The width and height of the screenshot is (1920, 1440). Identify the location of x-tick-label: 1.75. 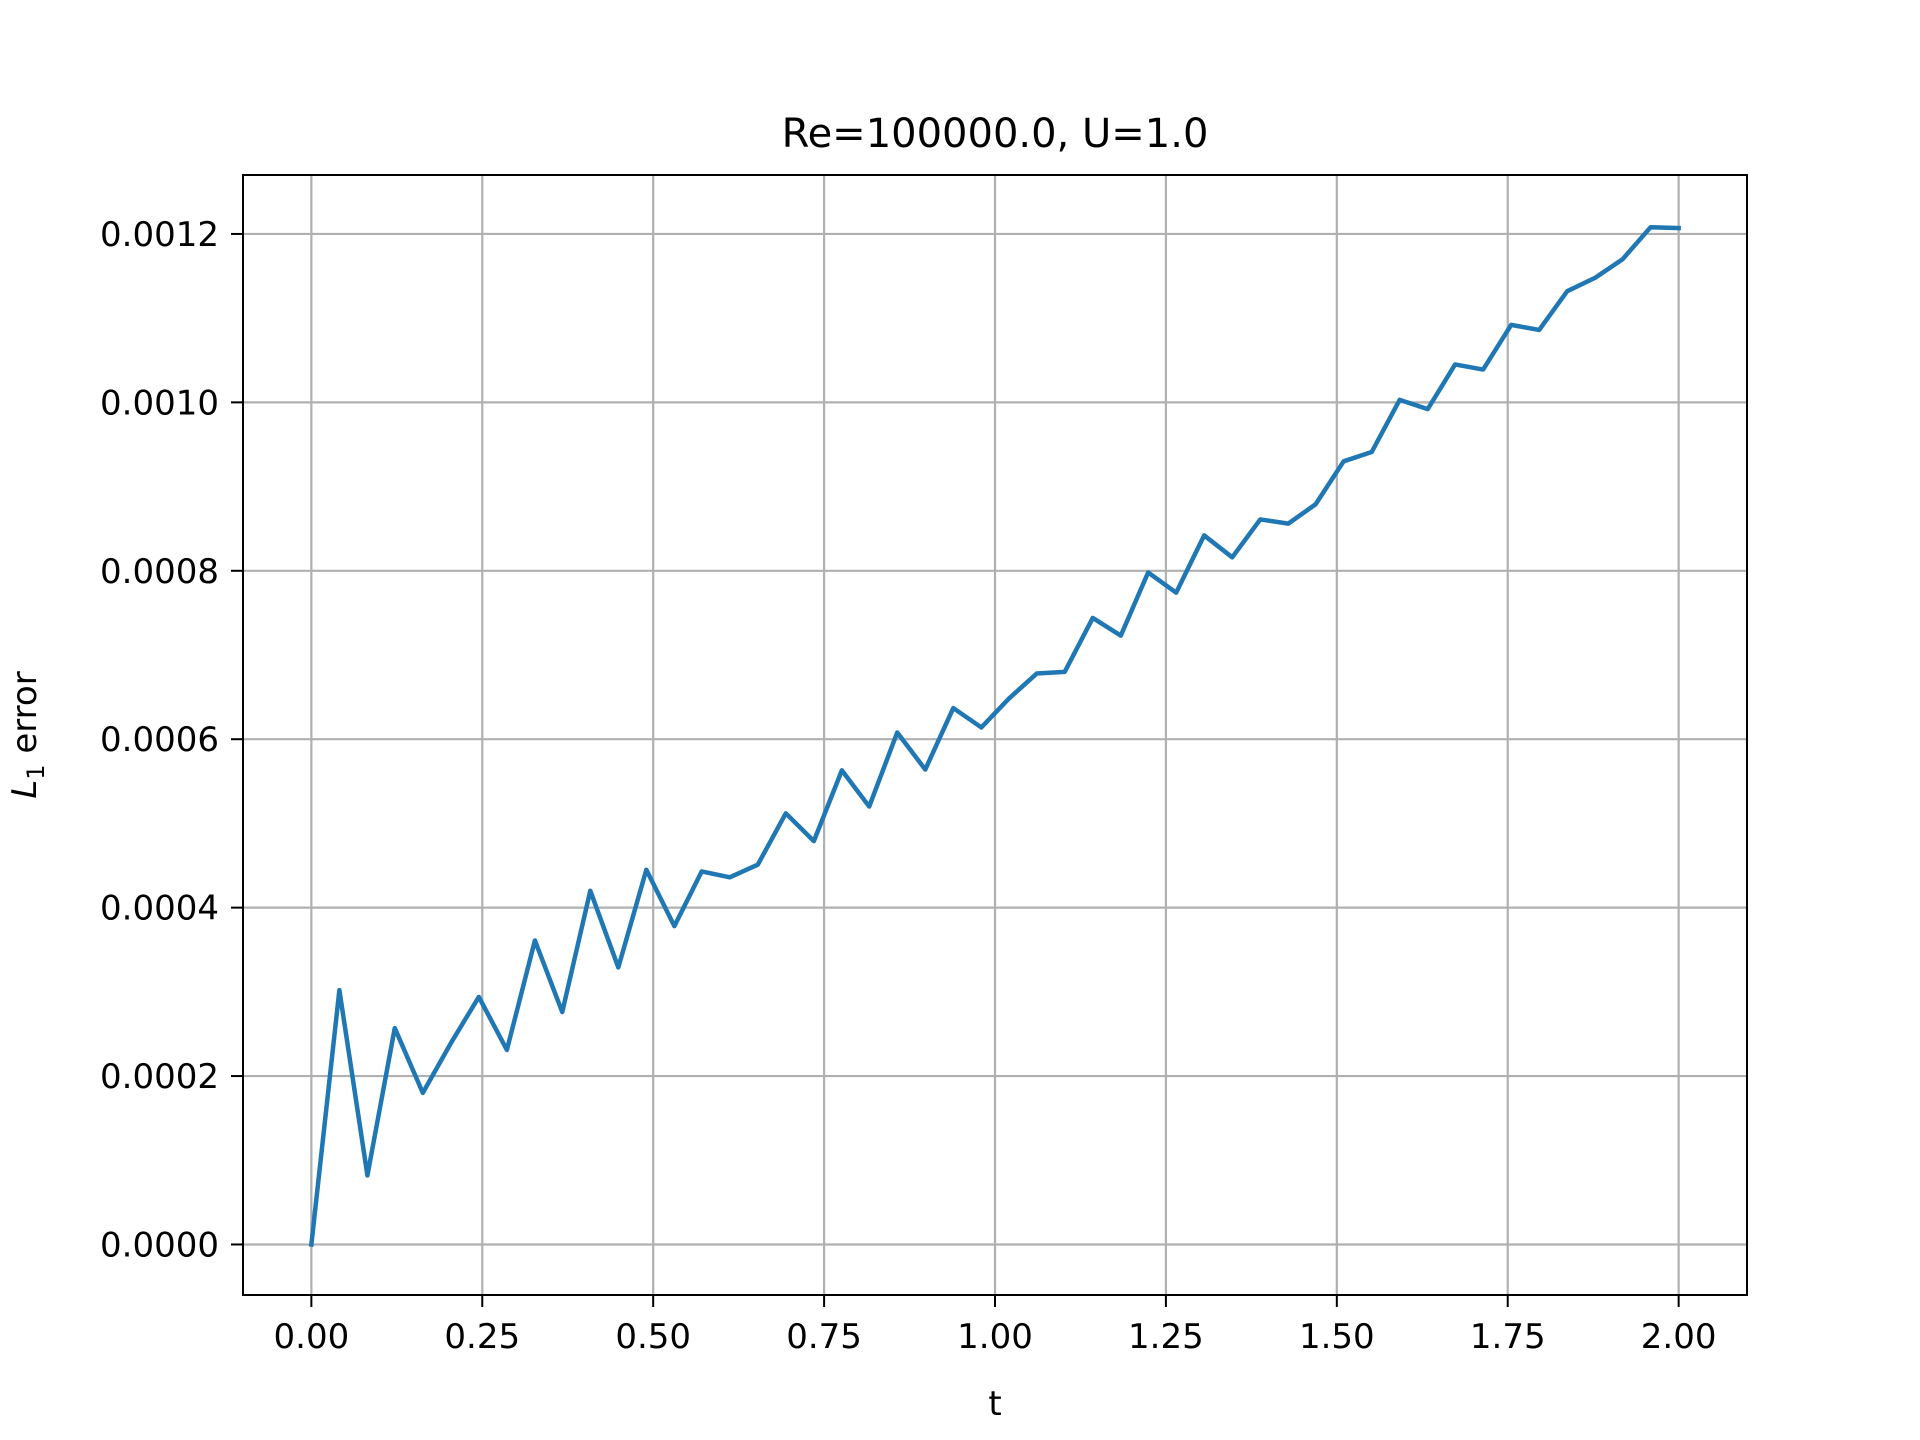
(1508, 1337).